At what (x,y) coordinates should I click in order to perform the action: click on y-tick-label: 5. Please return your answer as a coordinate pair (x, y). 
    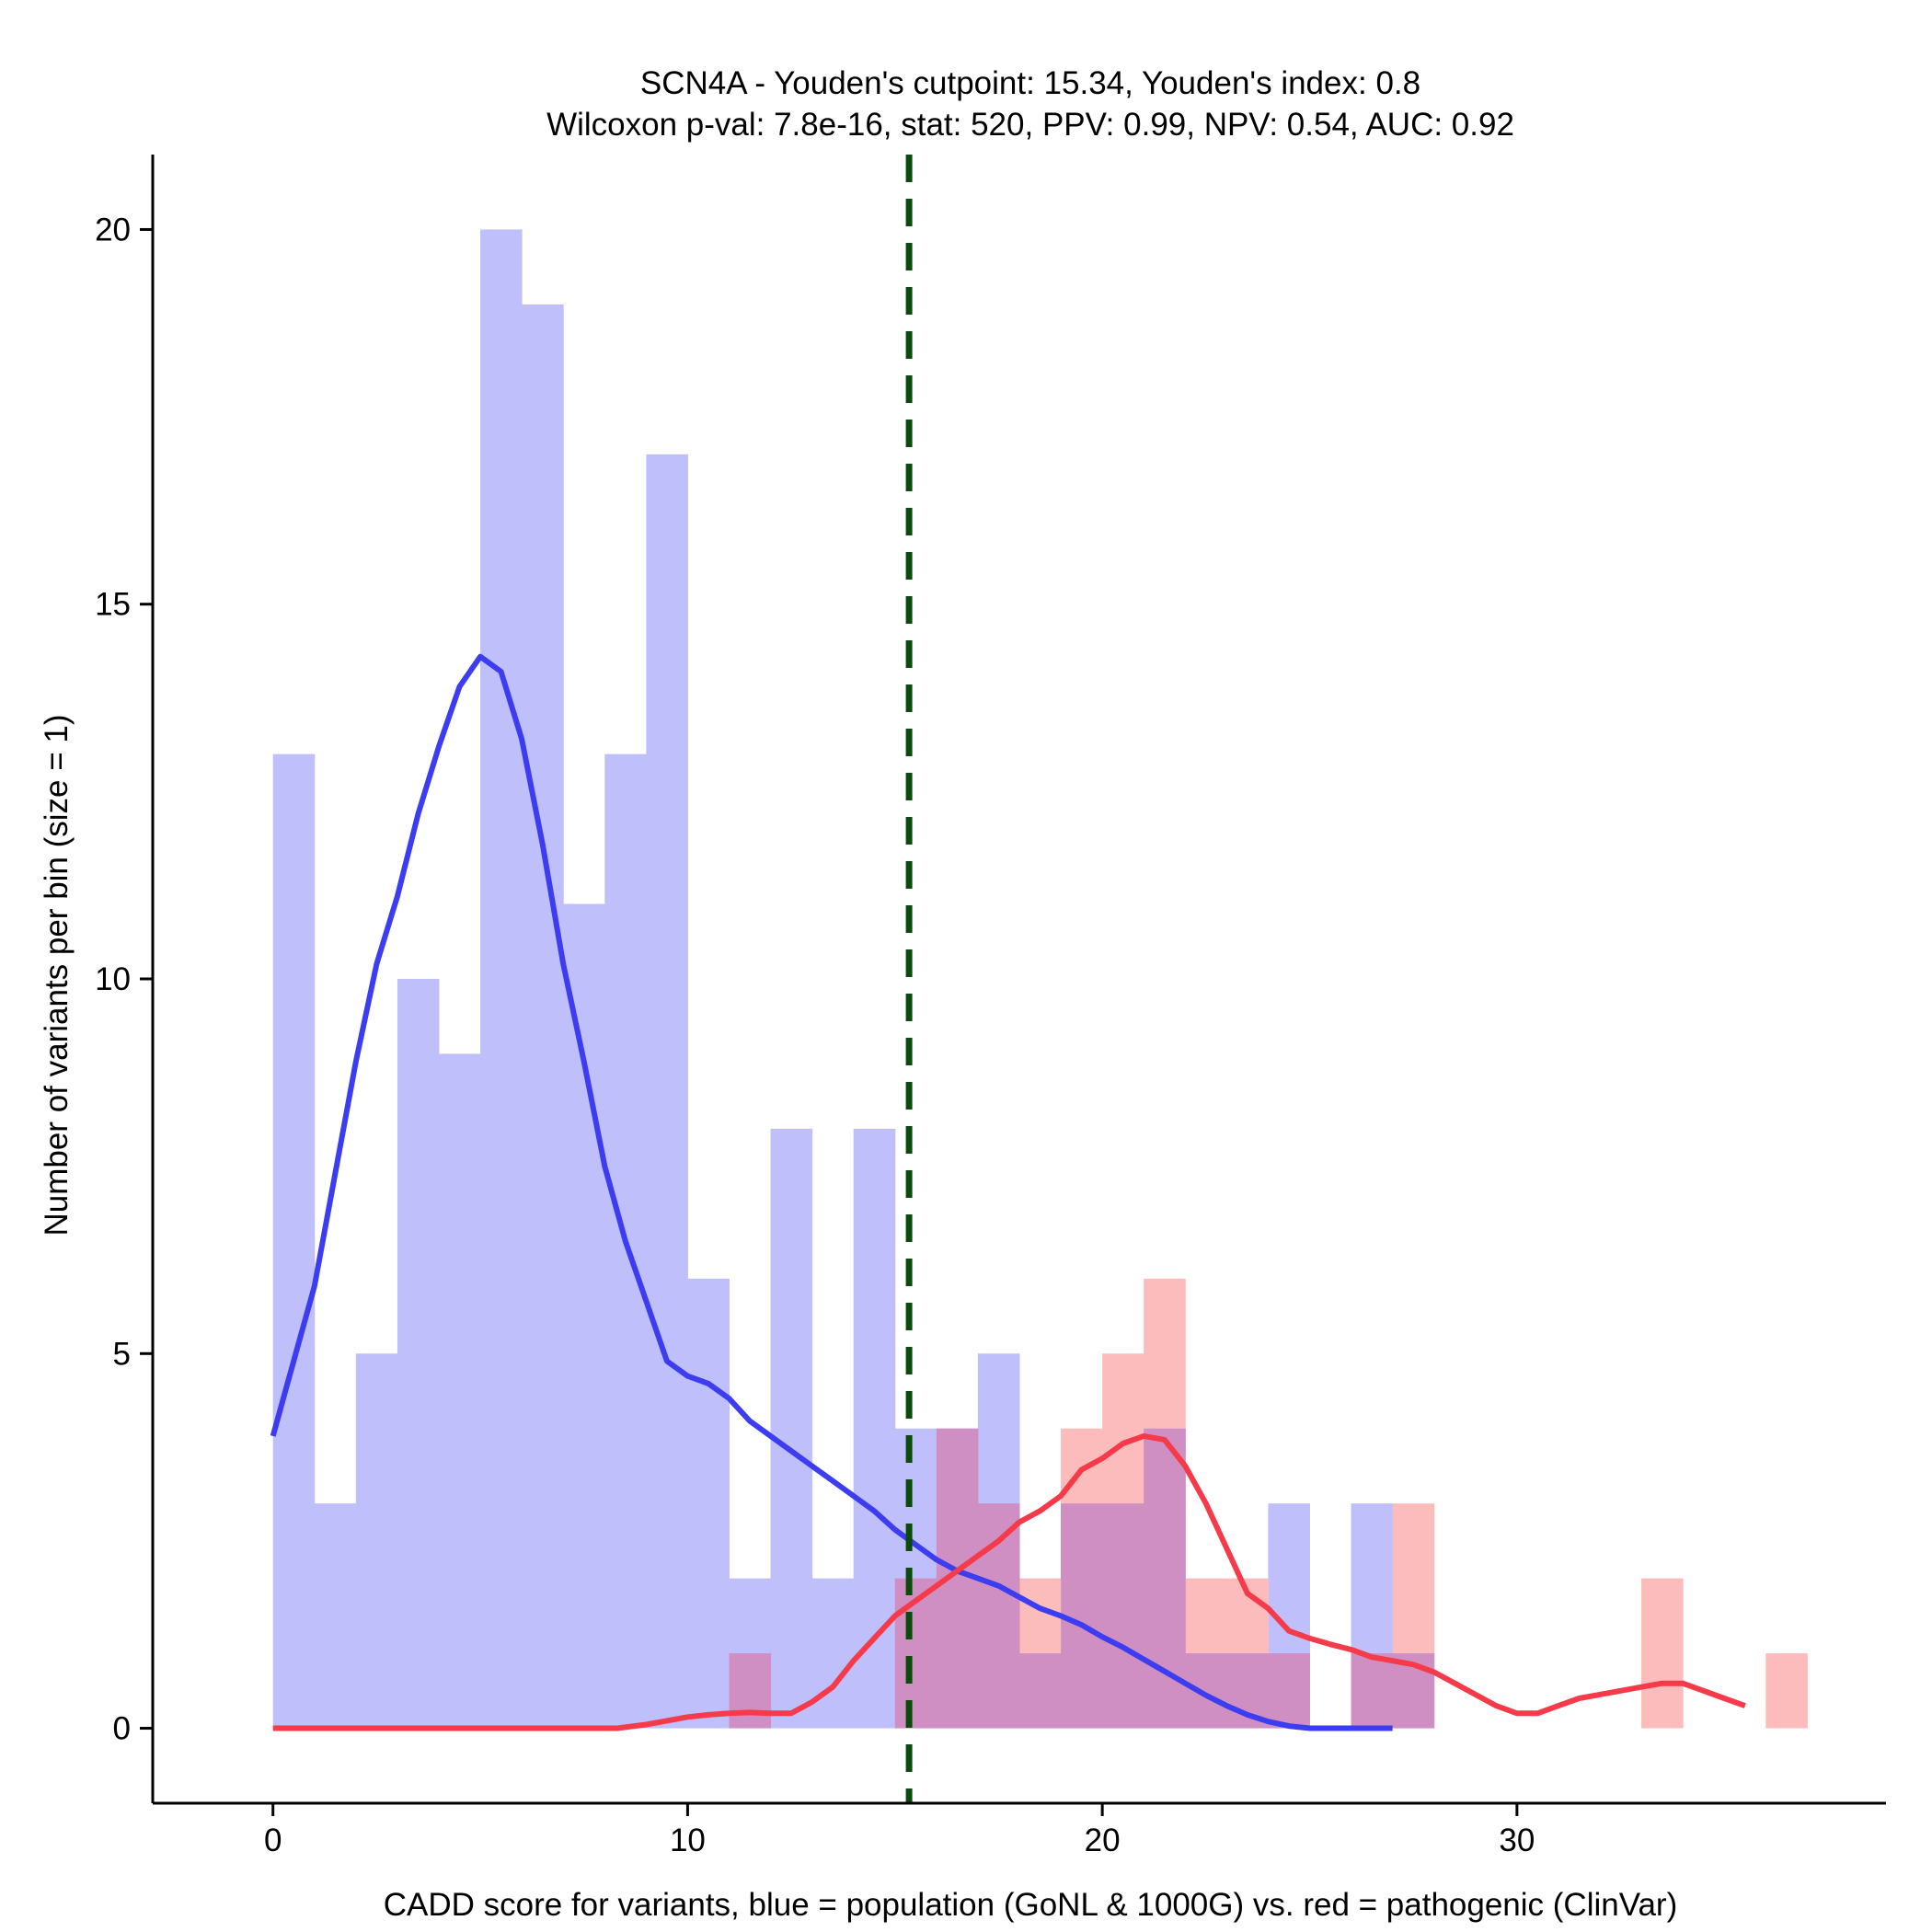
    Looking at the image, I should click on (122, 1354).